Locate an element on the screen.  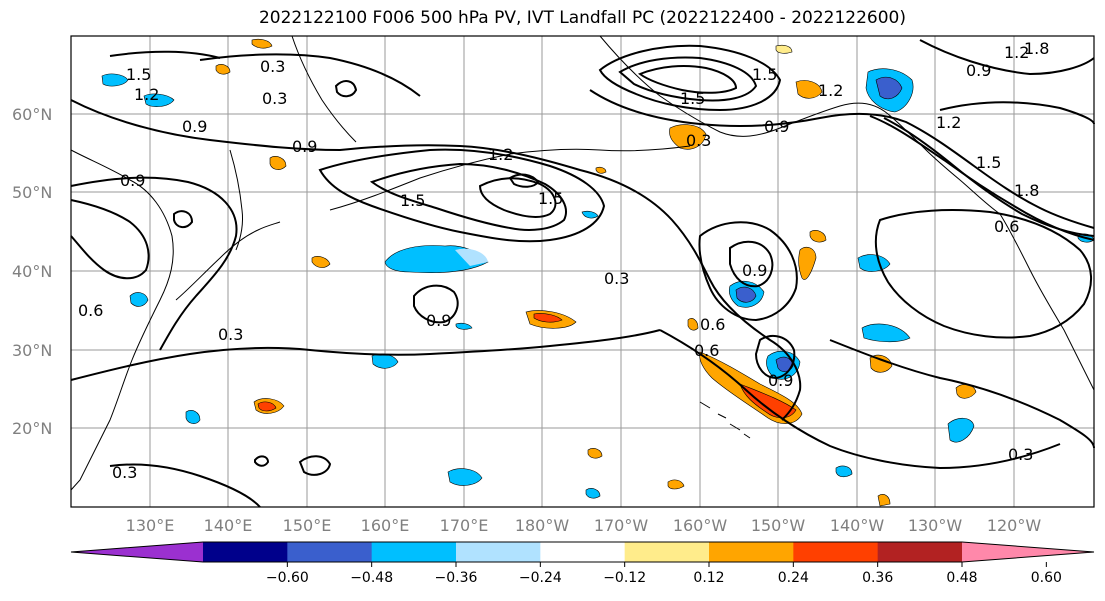
colorbar-extend-low is located at coordinates (137, 552).